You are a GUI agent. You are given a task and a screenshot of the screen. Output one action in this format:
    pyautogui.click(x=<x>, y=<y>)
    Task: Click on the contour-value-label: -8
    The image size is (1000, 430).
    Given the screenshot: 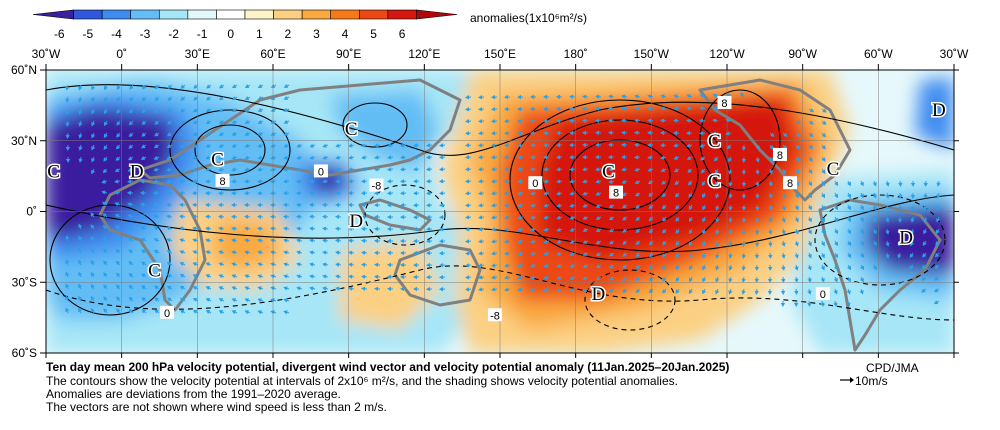 What is the action you would take?
    pyautogui.click(x=495, y=316)
    